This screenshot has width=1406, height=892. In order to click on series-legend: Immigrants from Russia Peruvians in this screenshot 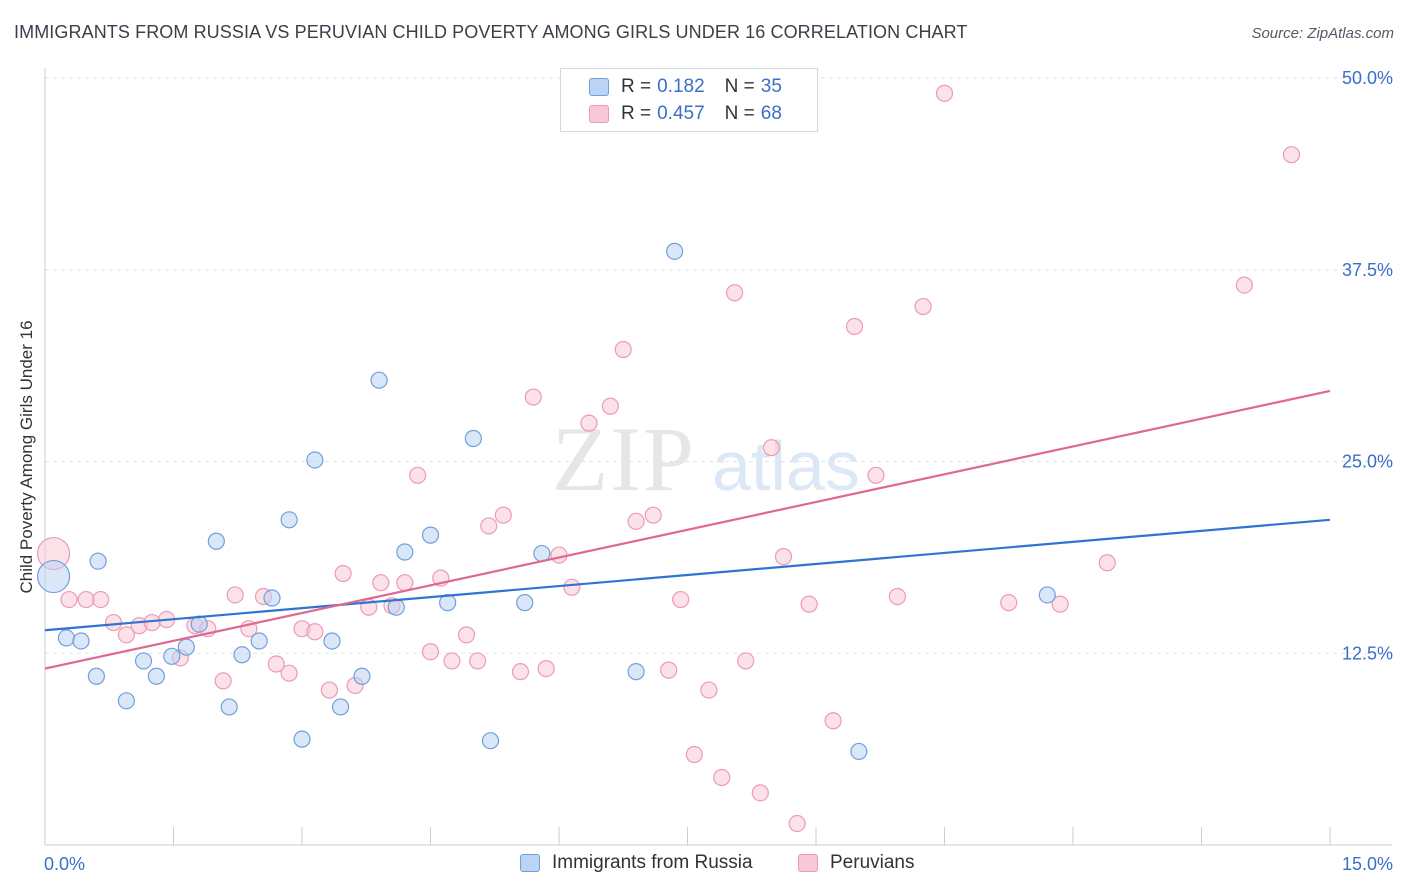, I will do `click(703, 865)`.